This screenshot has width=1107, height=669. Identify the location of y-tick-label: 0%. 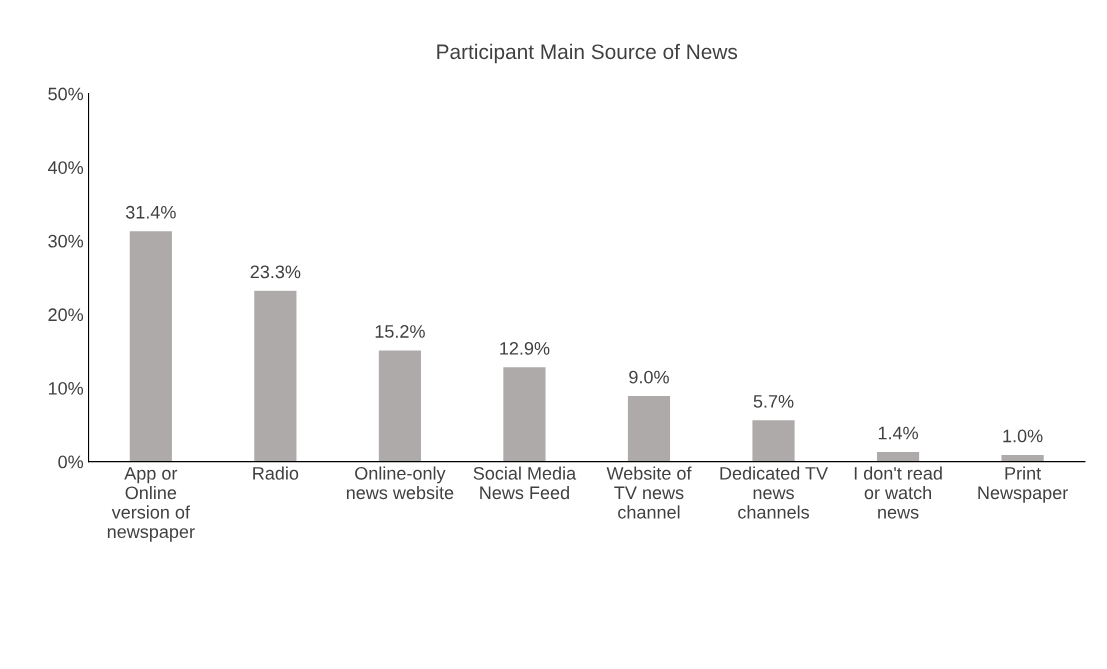
(71, 462).